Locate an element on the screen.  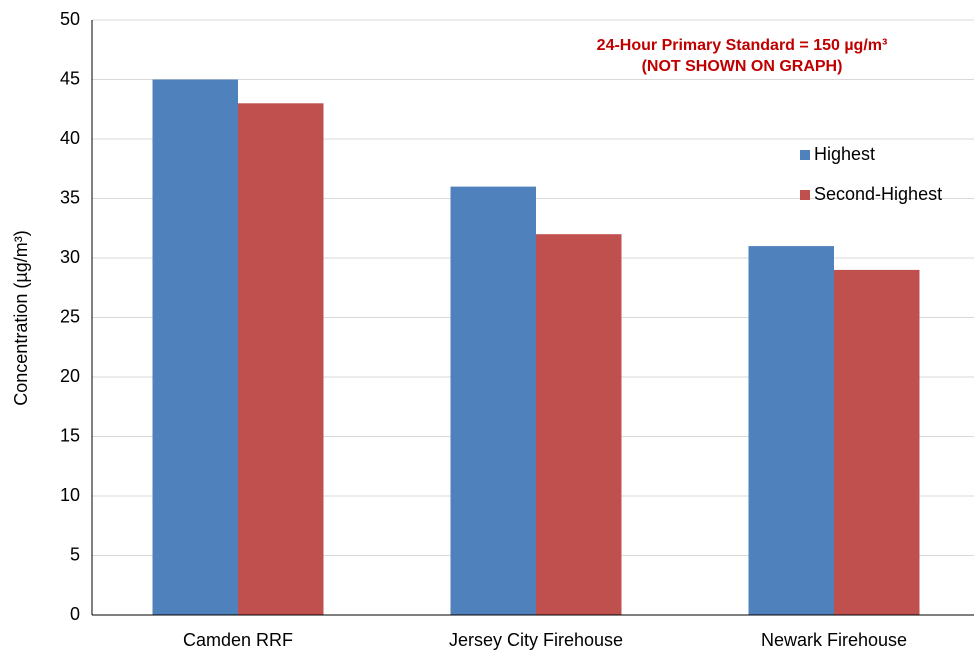
x-tick-label: Jersey City Firehouse is located at coordinates (536, 640).